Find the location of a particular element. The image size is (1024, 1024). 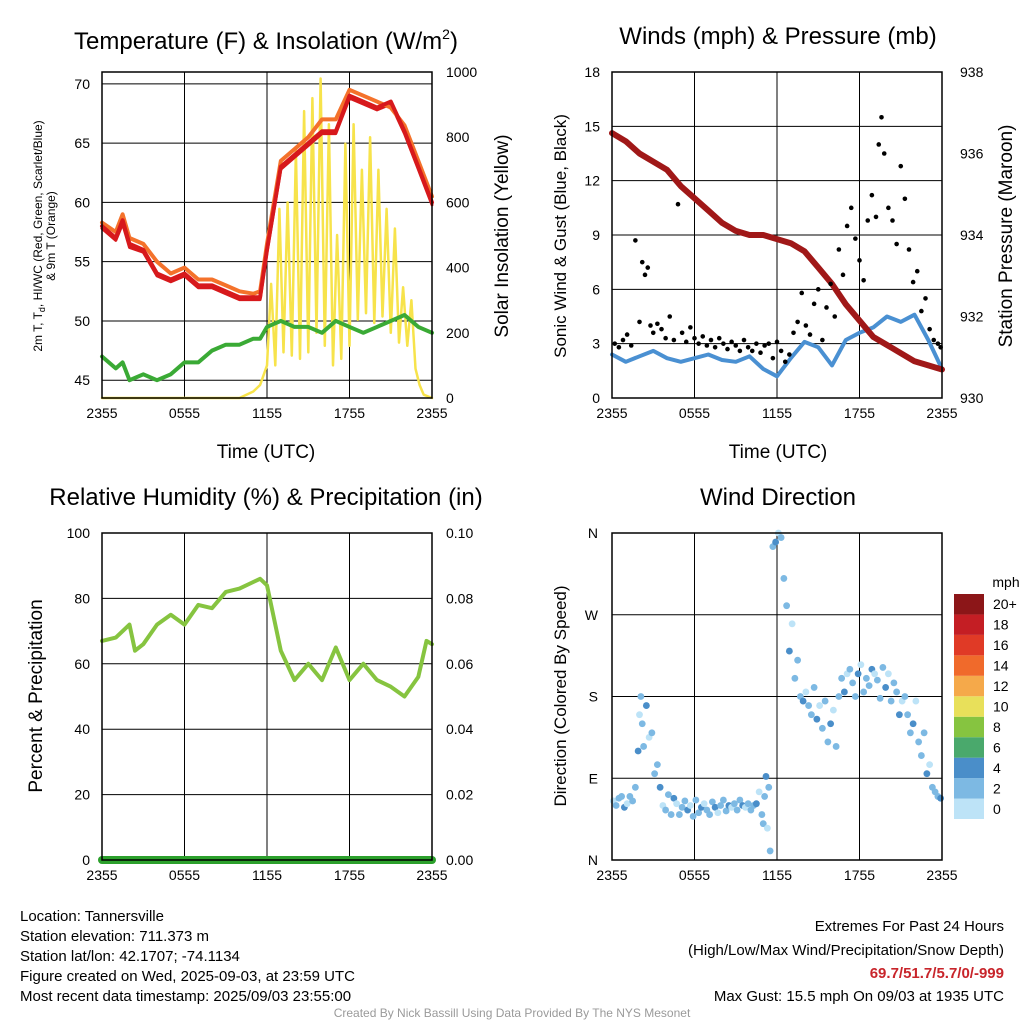

wind-y-tick-label: 18 is located at coordinates (592, 72).